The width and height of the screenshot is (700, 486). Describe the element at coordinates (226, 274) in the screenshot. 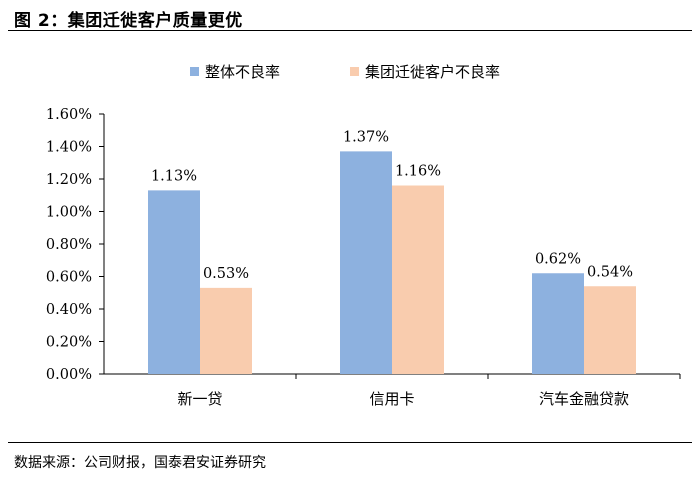

I see `data-label: 0.53%` at that location.